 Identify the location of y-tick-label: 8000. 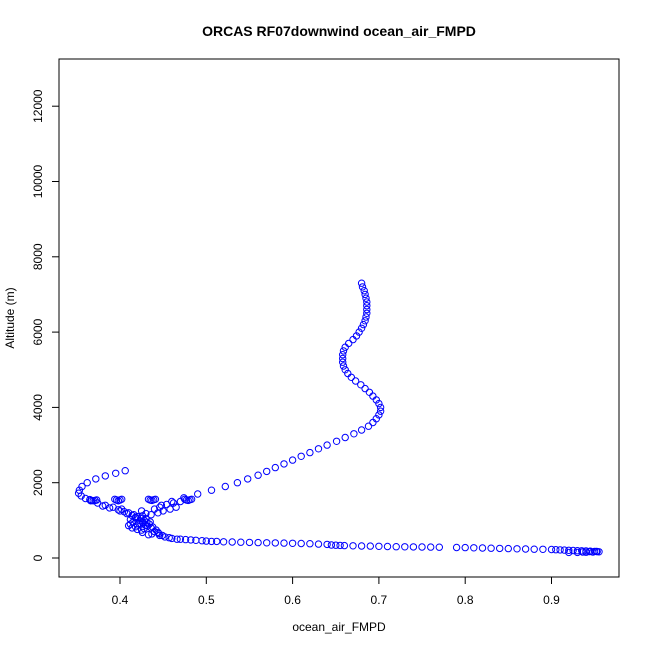
(38, 256).